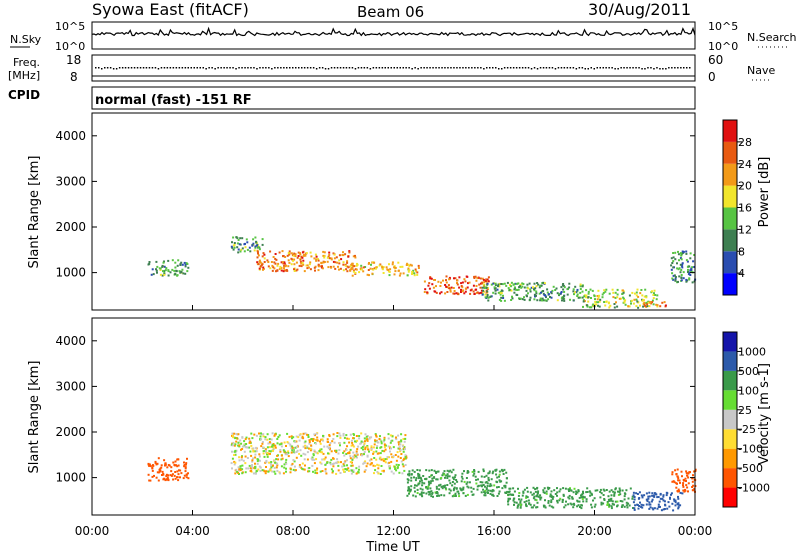 This screenshot has height=554, width=800. I want to click on power-colorbar-swatch, so click(730, 196).